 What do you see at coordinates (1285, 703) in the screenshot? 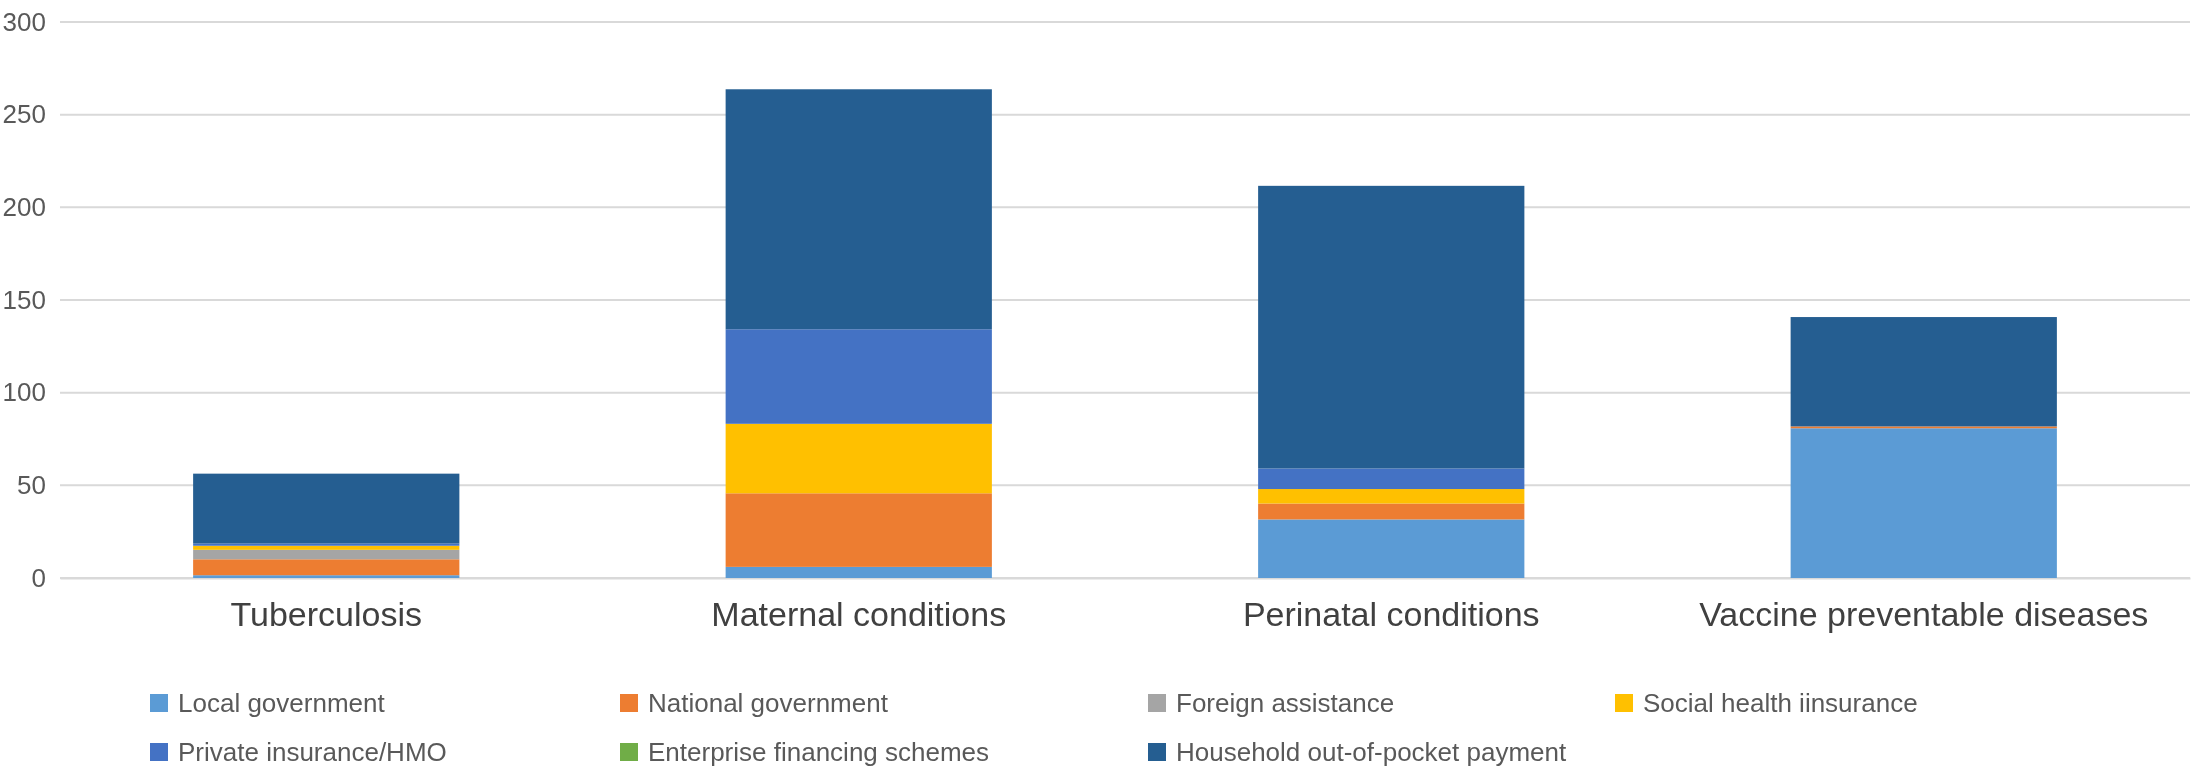
I see `legend-label: Foreign assistance` at bounding box center [1285, 703].